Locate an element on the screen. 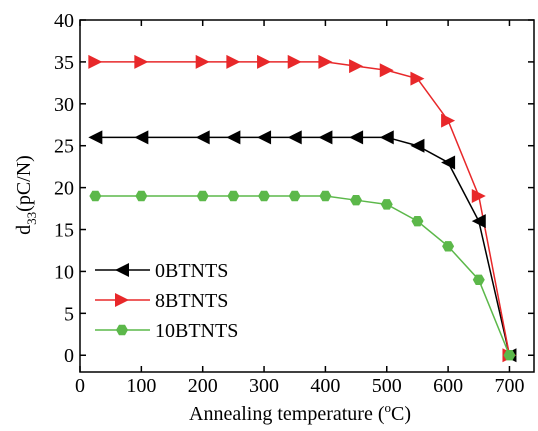 The width and height of the screenshot is (538, 431). x-tick-label: 700 is located at coordinates (509, 386).